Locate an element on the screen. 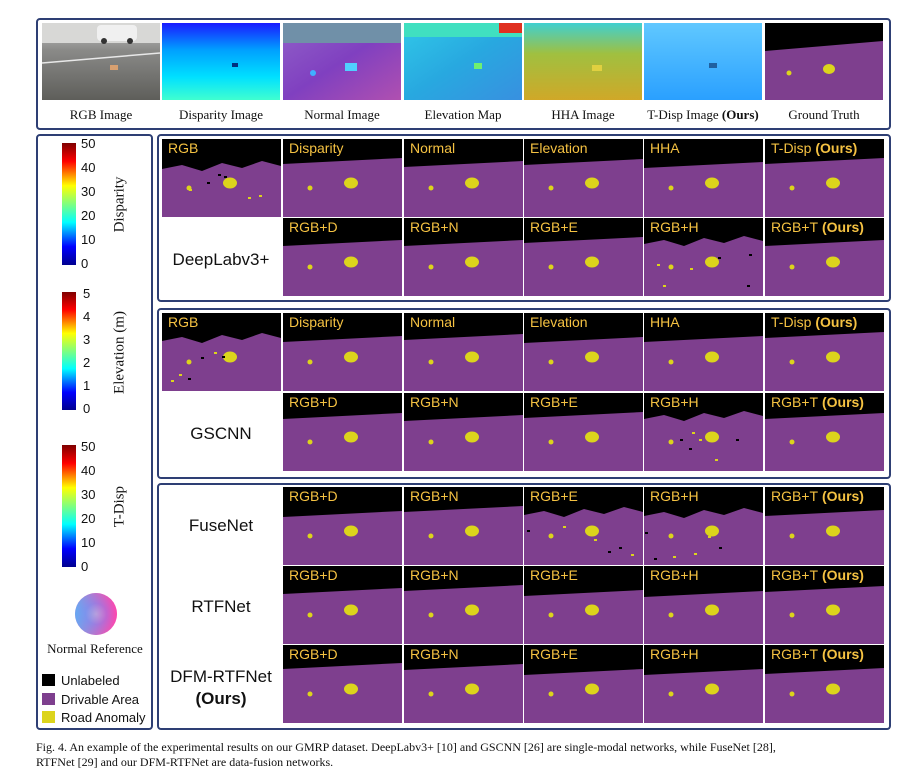 This screenshot has width=912, height=784. elevation-colorbar-title: Elevation (m) is located at coordinates (119, 352).